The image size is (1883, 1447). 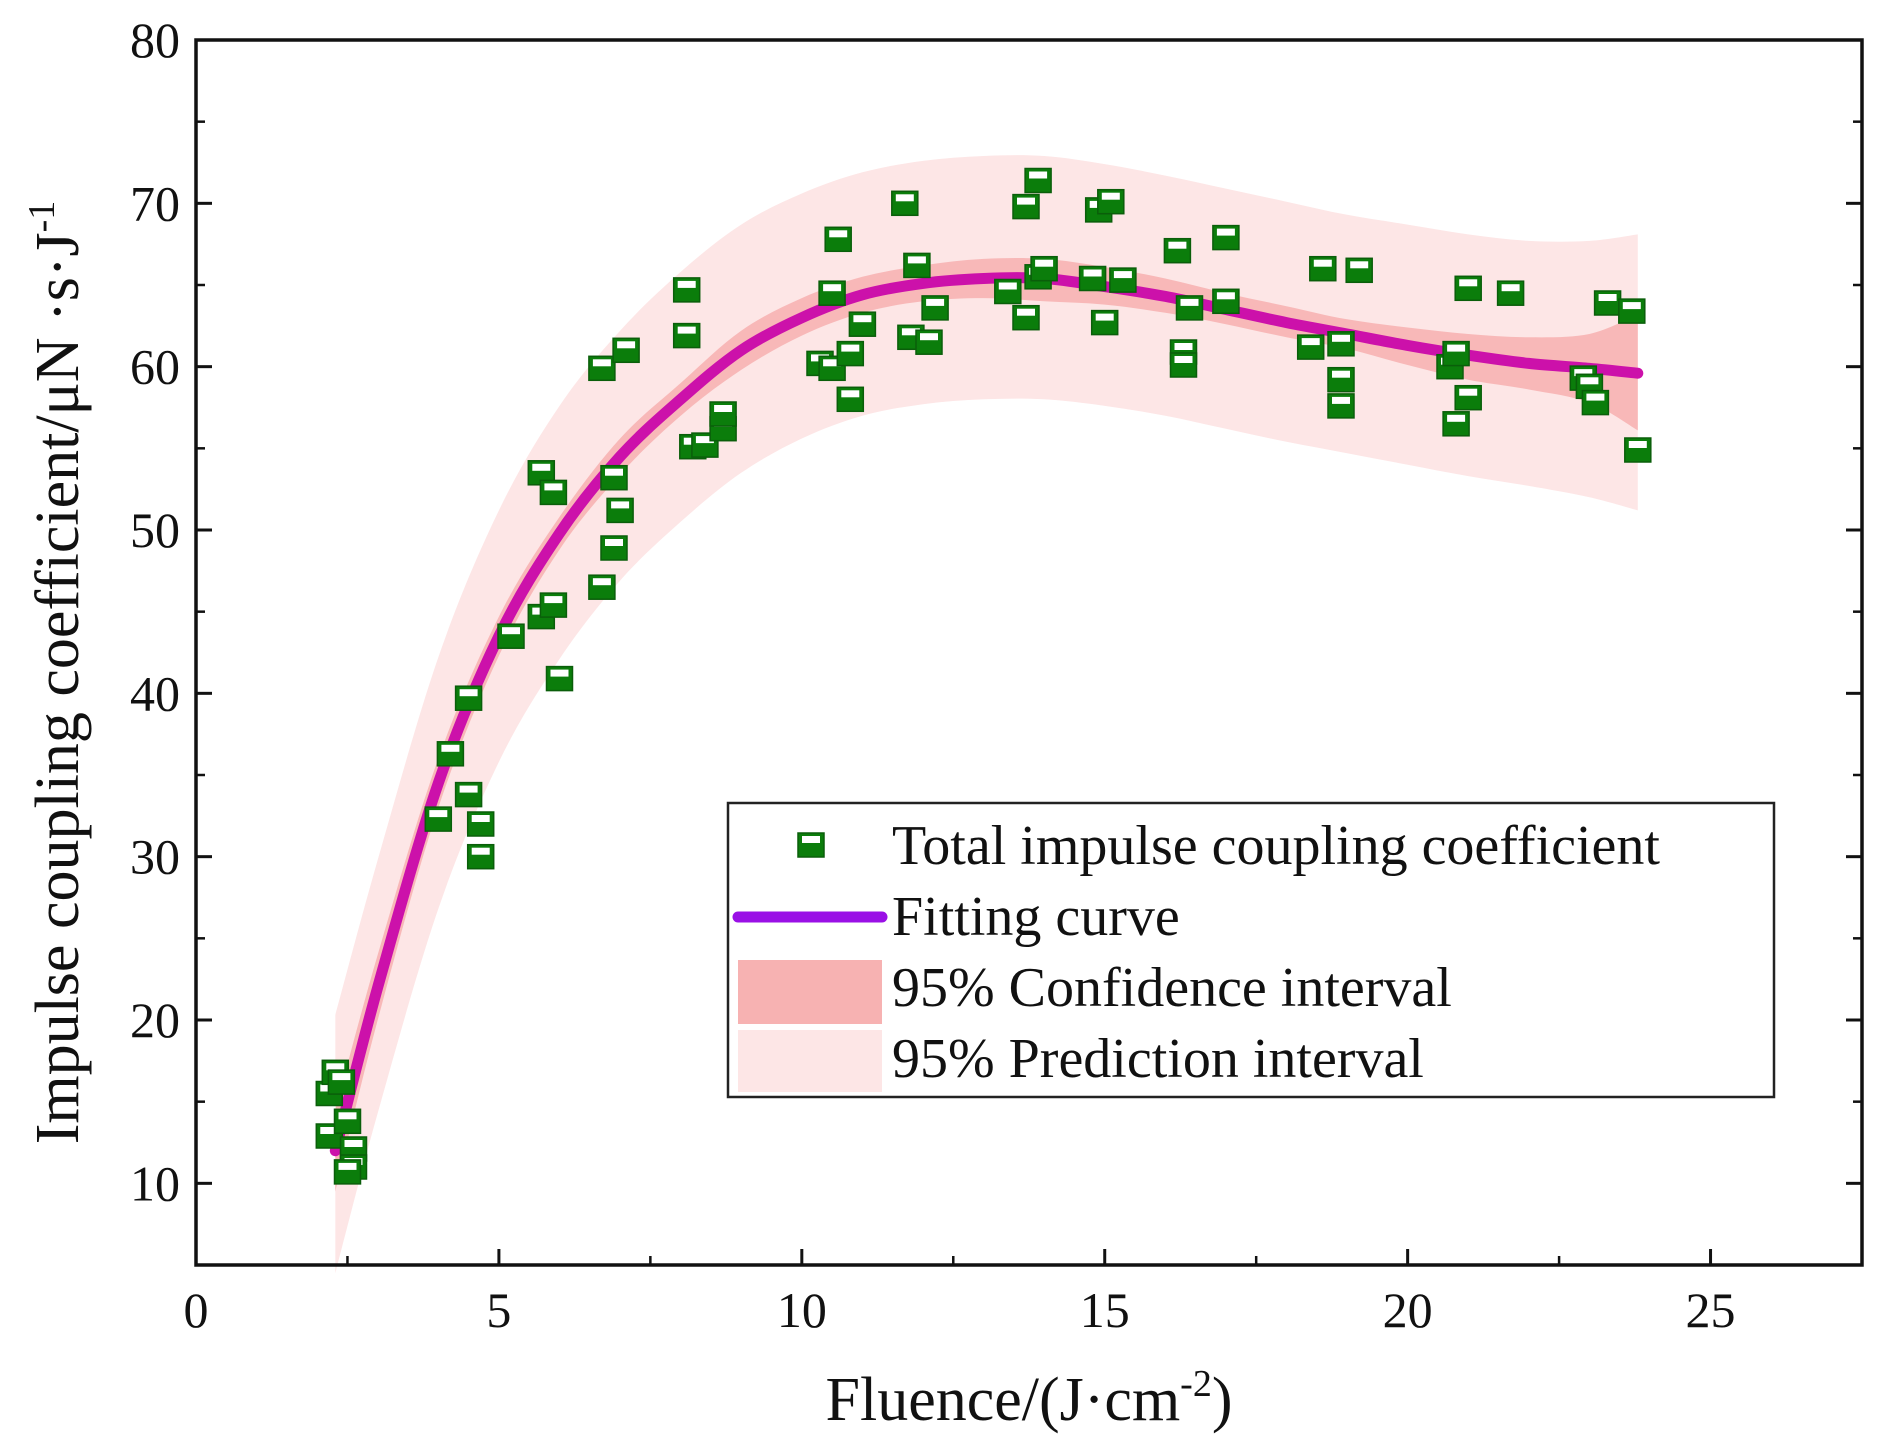 I want to click on legend-marker-highlight, so click(x=811, y=839).